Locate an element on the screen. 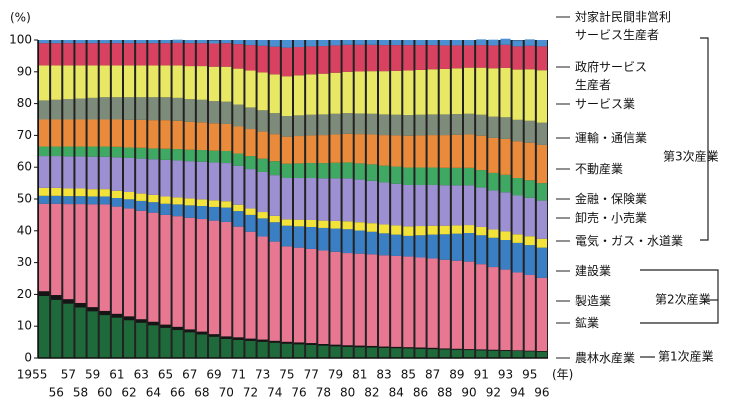 This screenshot has width=739, height=411. x-tick-label: 96 is located at coordinates (541, 393).